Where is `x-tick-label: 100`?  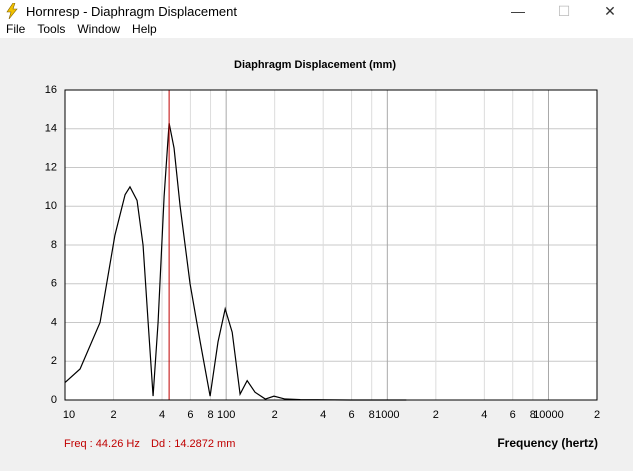 x-tick-label: 100 is located at coordinates (226, 415).